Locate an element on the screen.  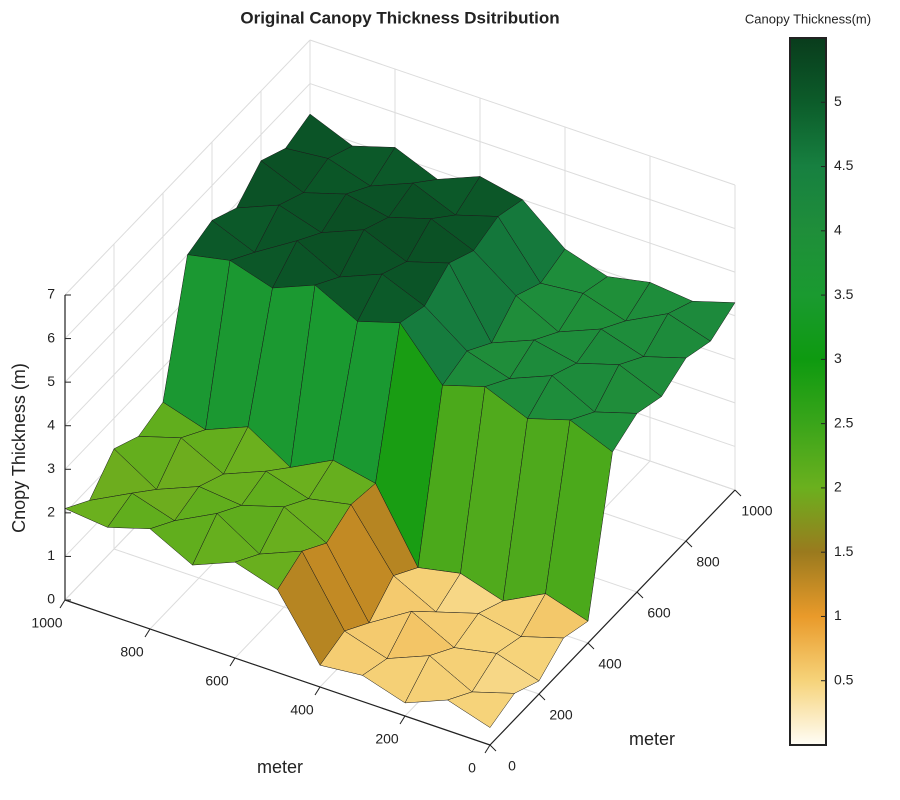
colorbar-tick-label: 1 is located at coordinates (838, 615).